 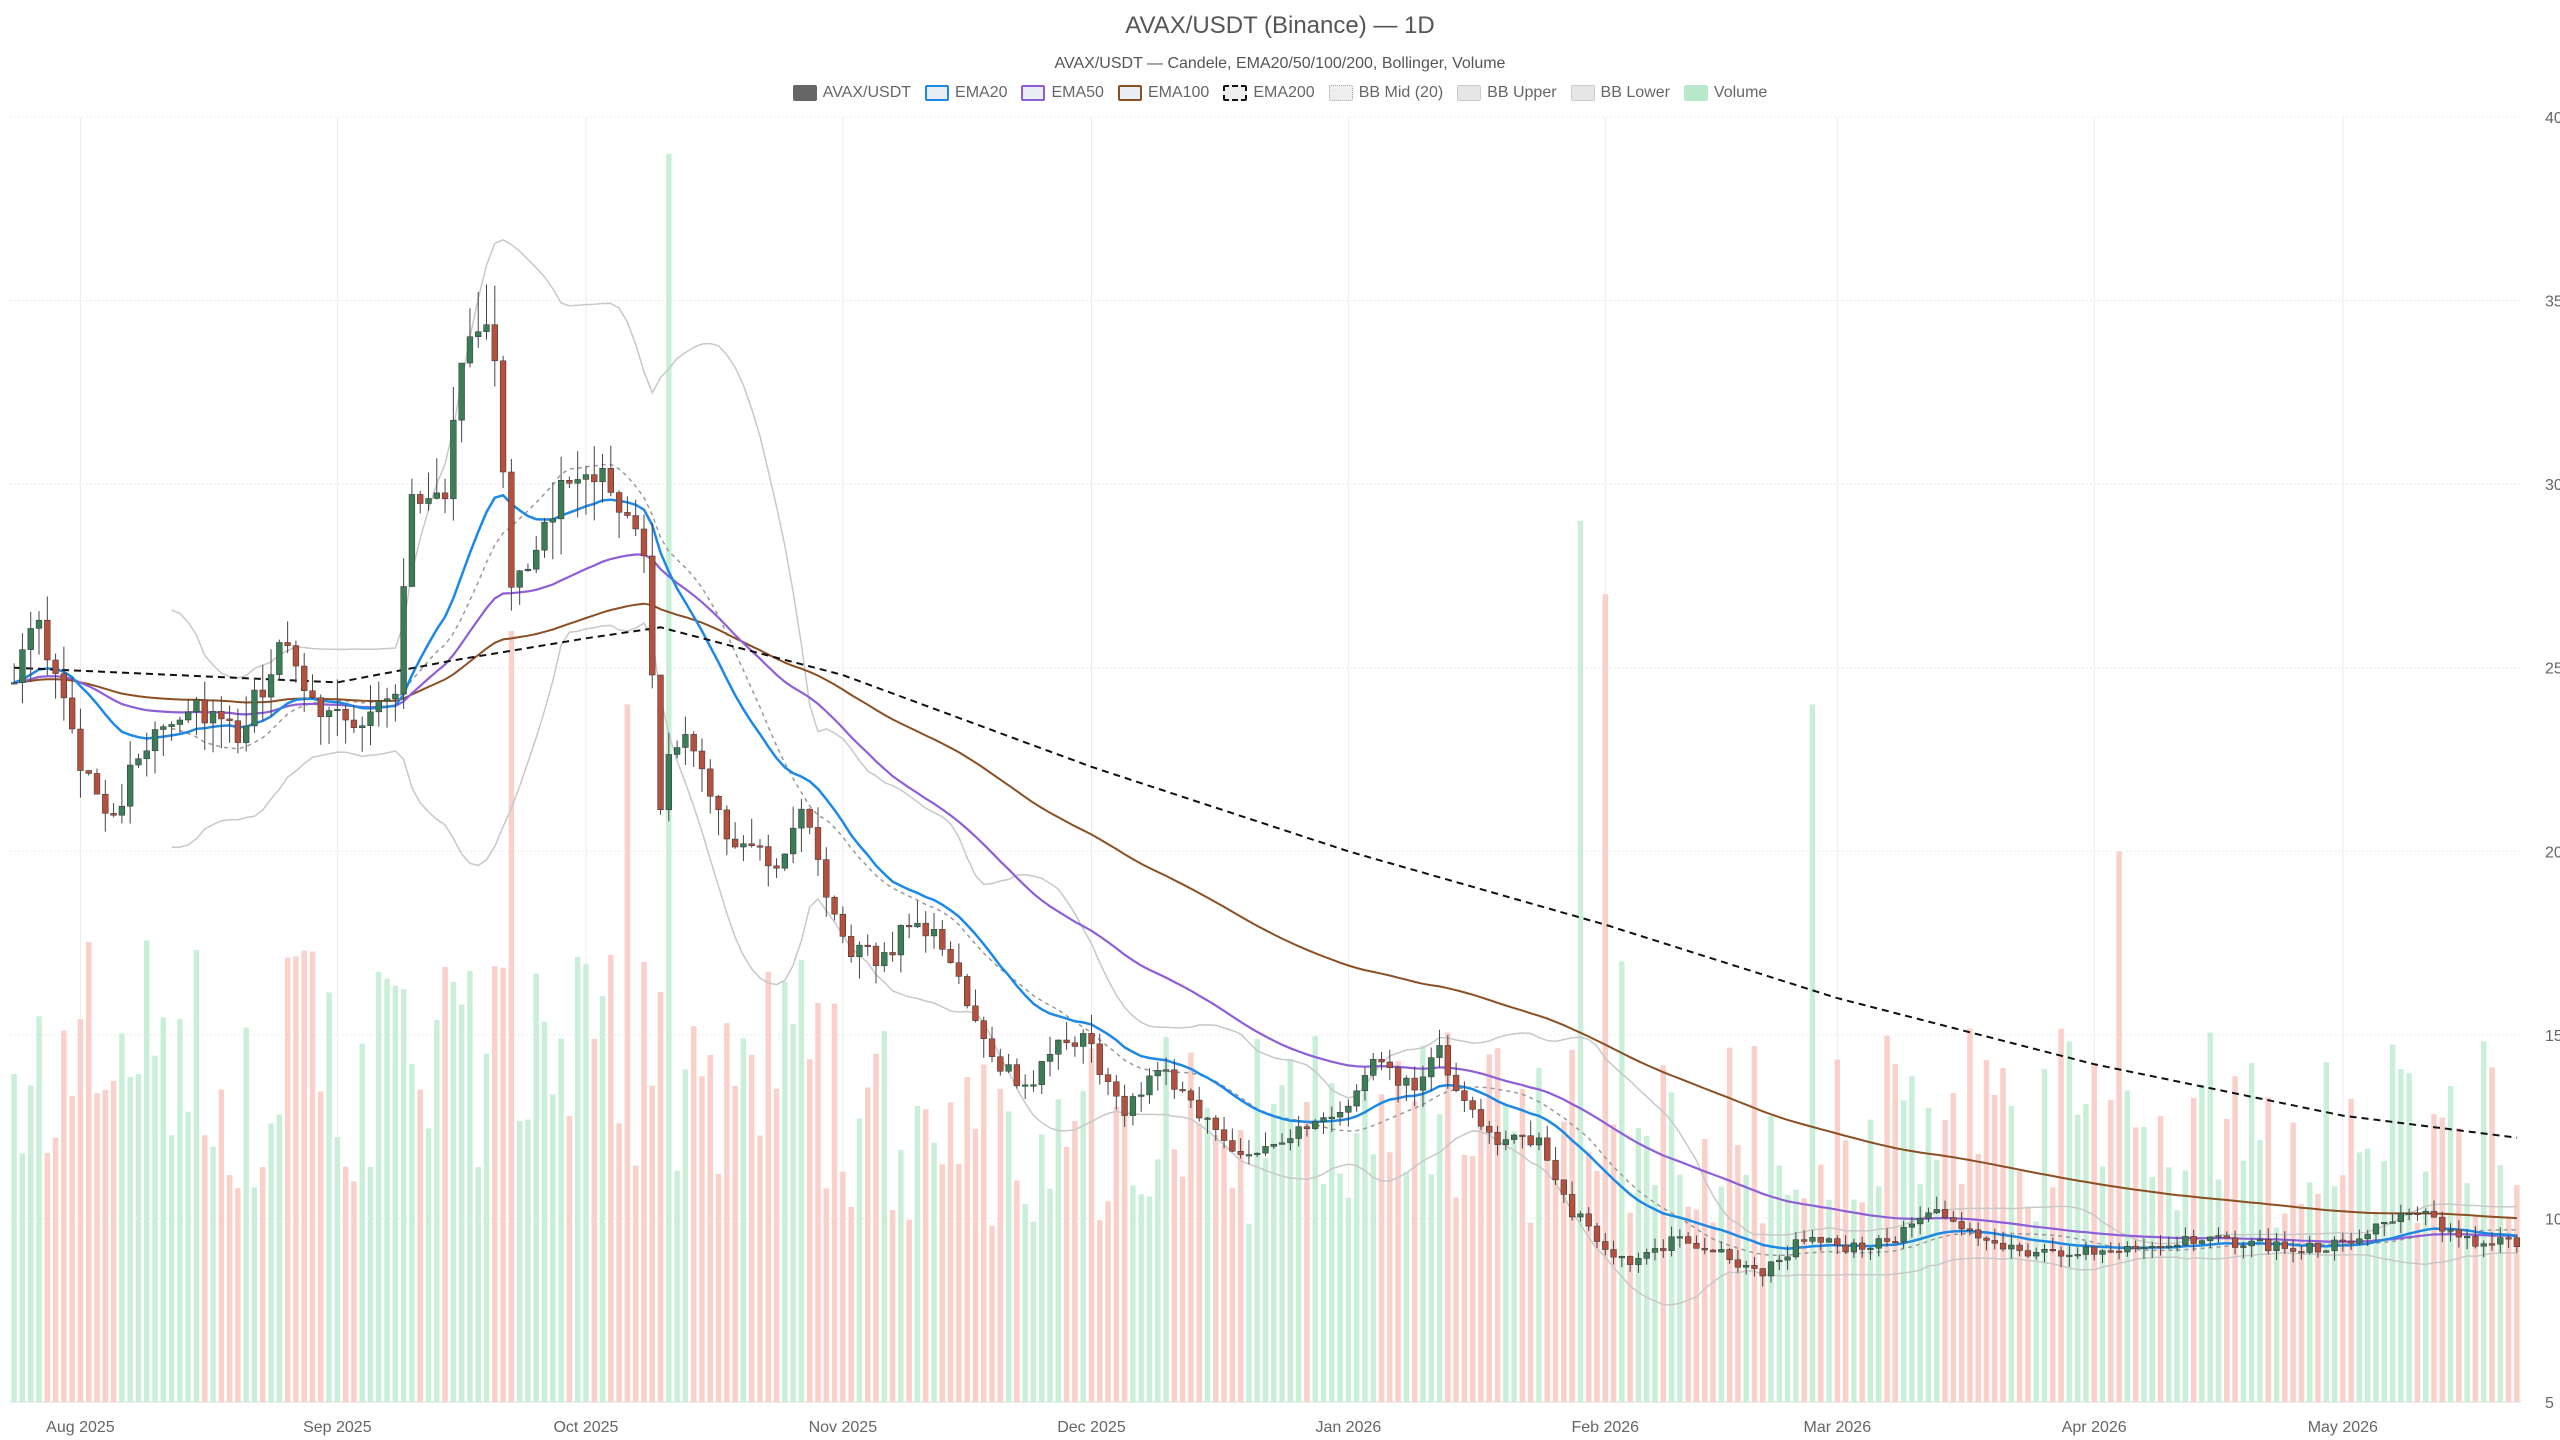 I want to click on legend-item: BB Upper, so click(x=1507, y=93).